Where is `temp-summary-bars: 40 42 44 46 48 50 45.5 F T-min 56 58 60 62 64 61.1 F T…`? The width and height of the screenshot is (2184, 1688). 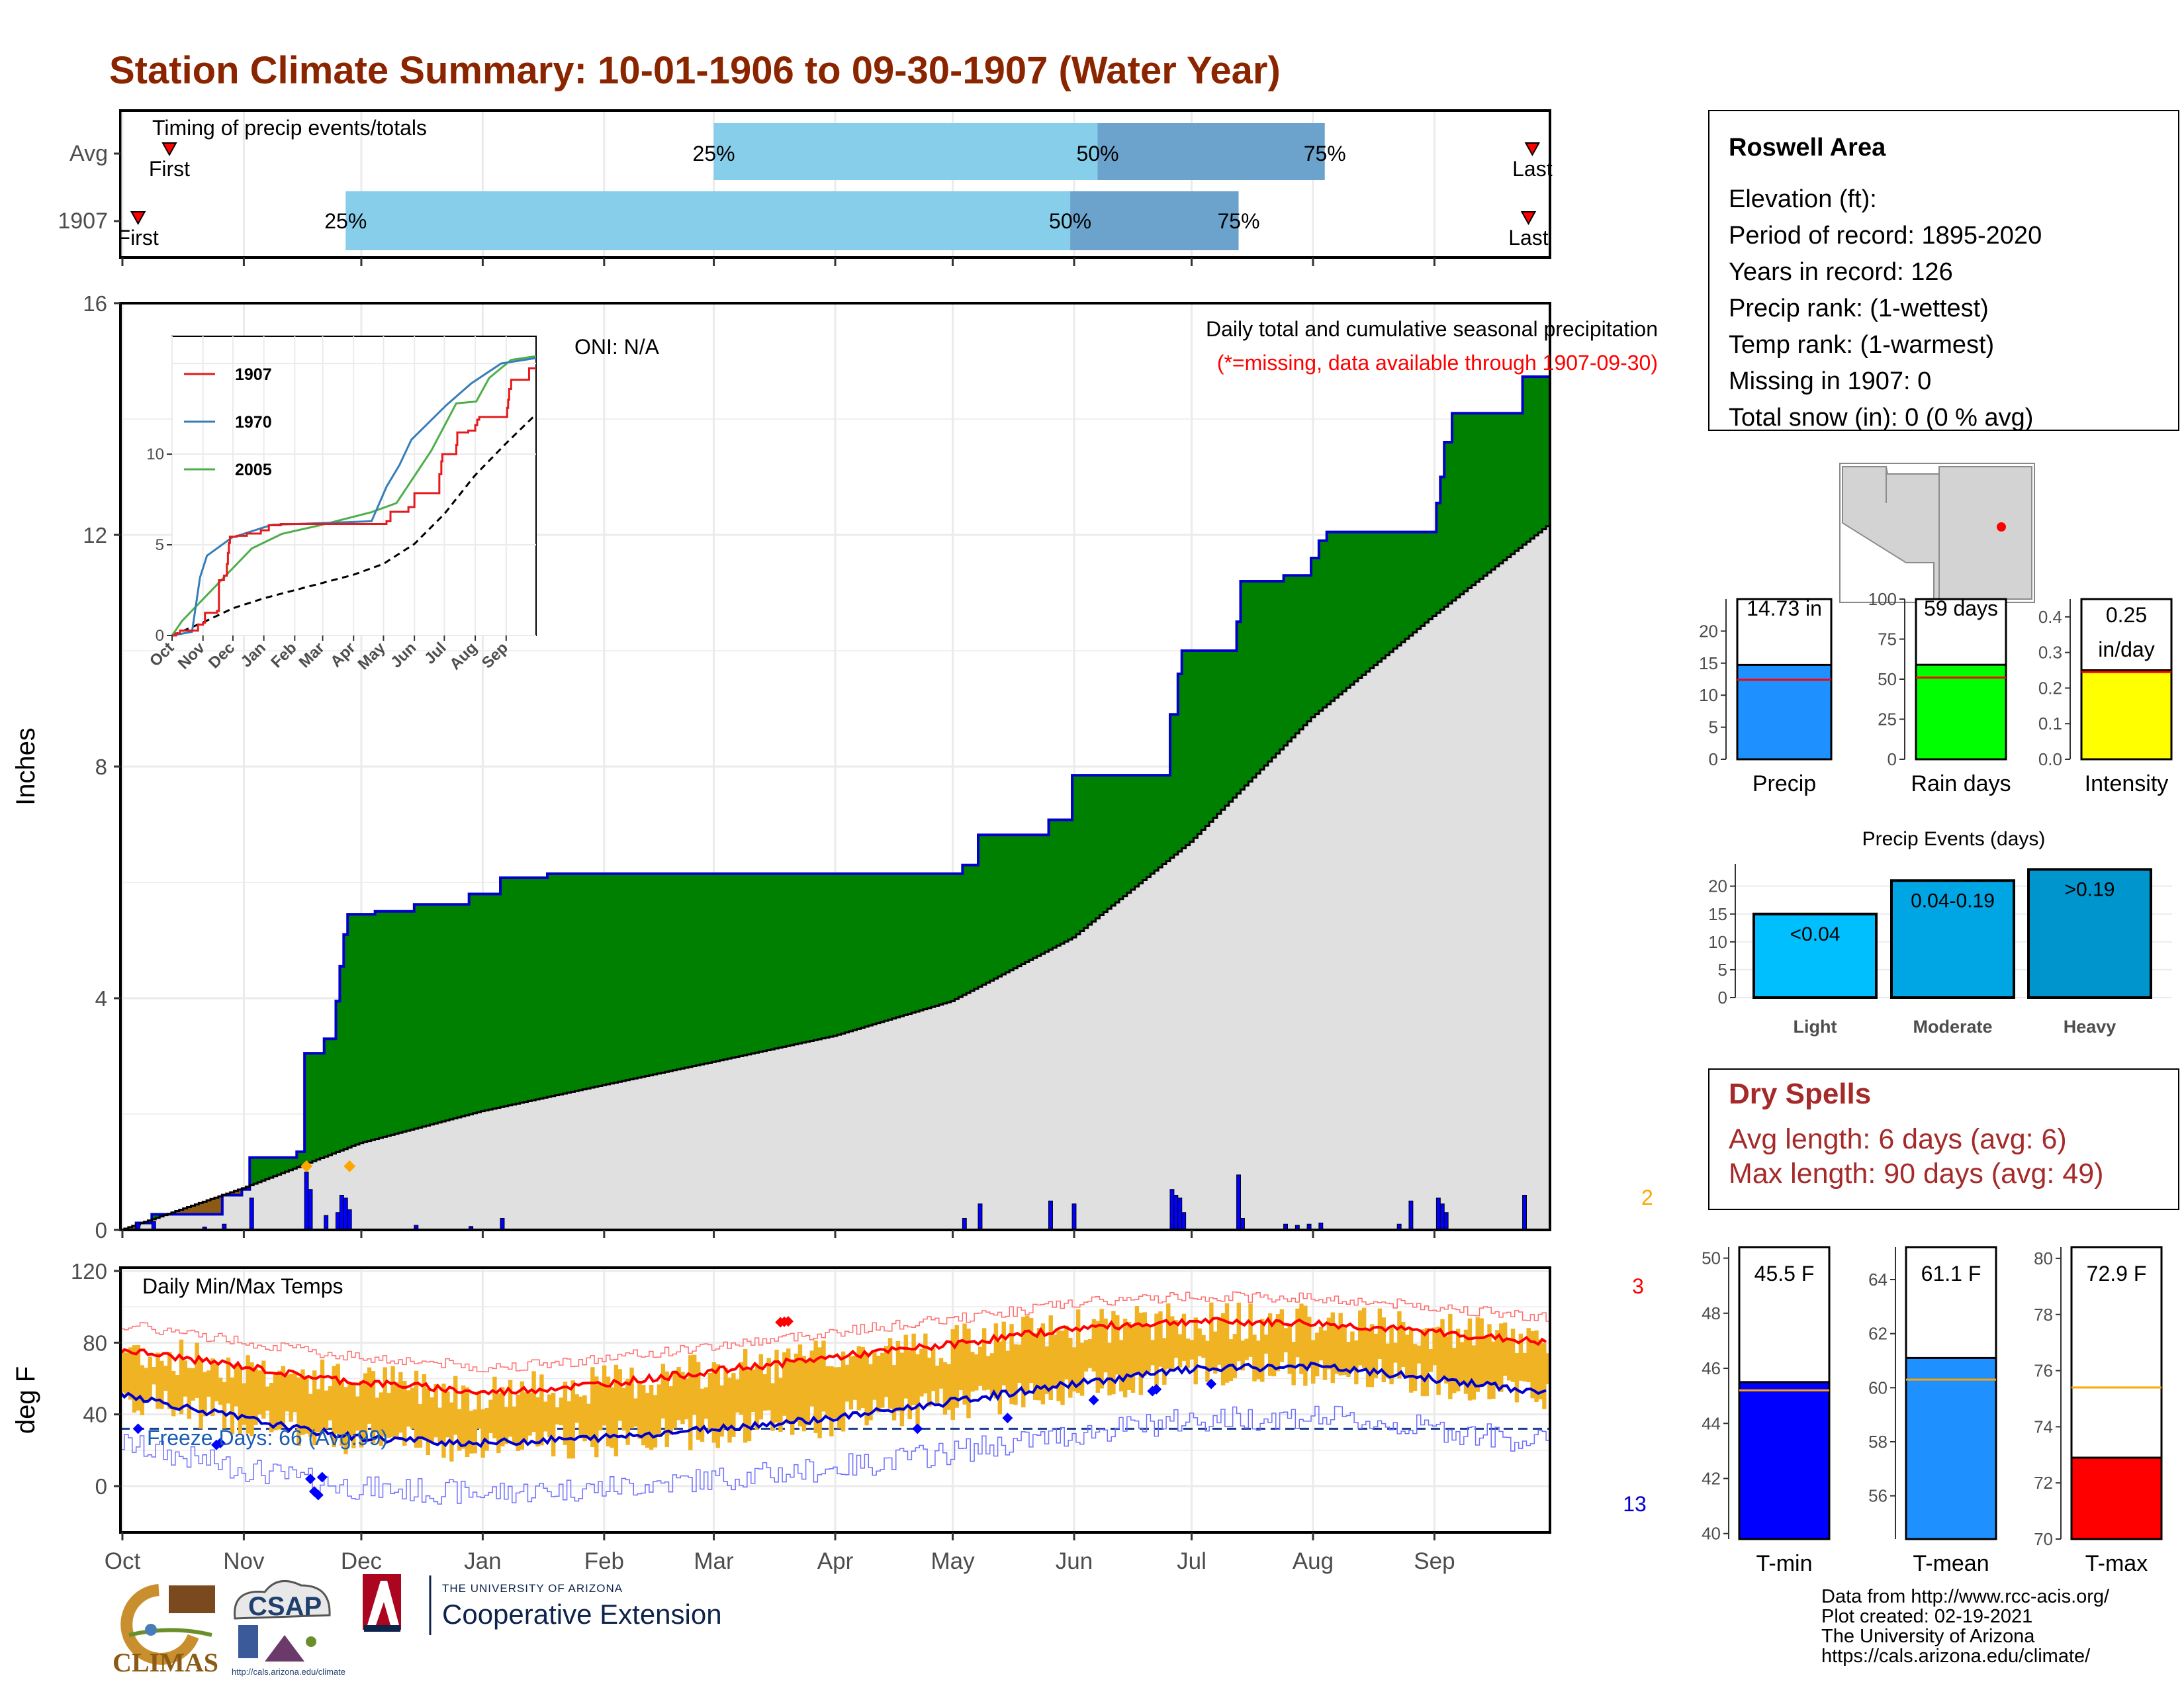 temp-summary-bars: 40 42 44 46 48 50 45.5 F T-min 56 58 60 62 64 61.1 F T… is located at coordinates (1932, 1411).